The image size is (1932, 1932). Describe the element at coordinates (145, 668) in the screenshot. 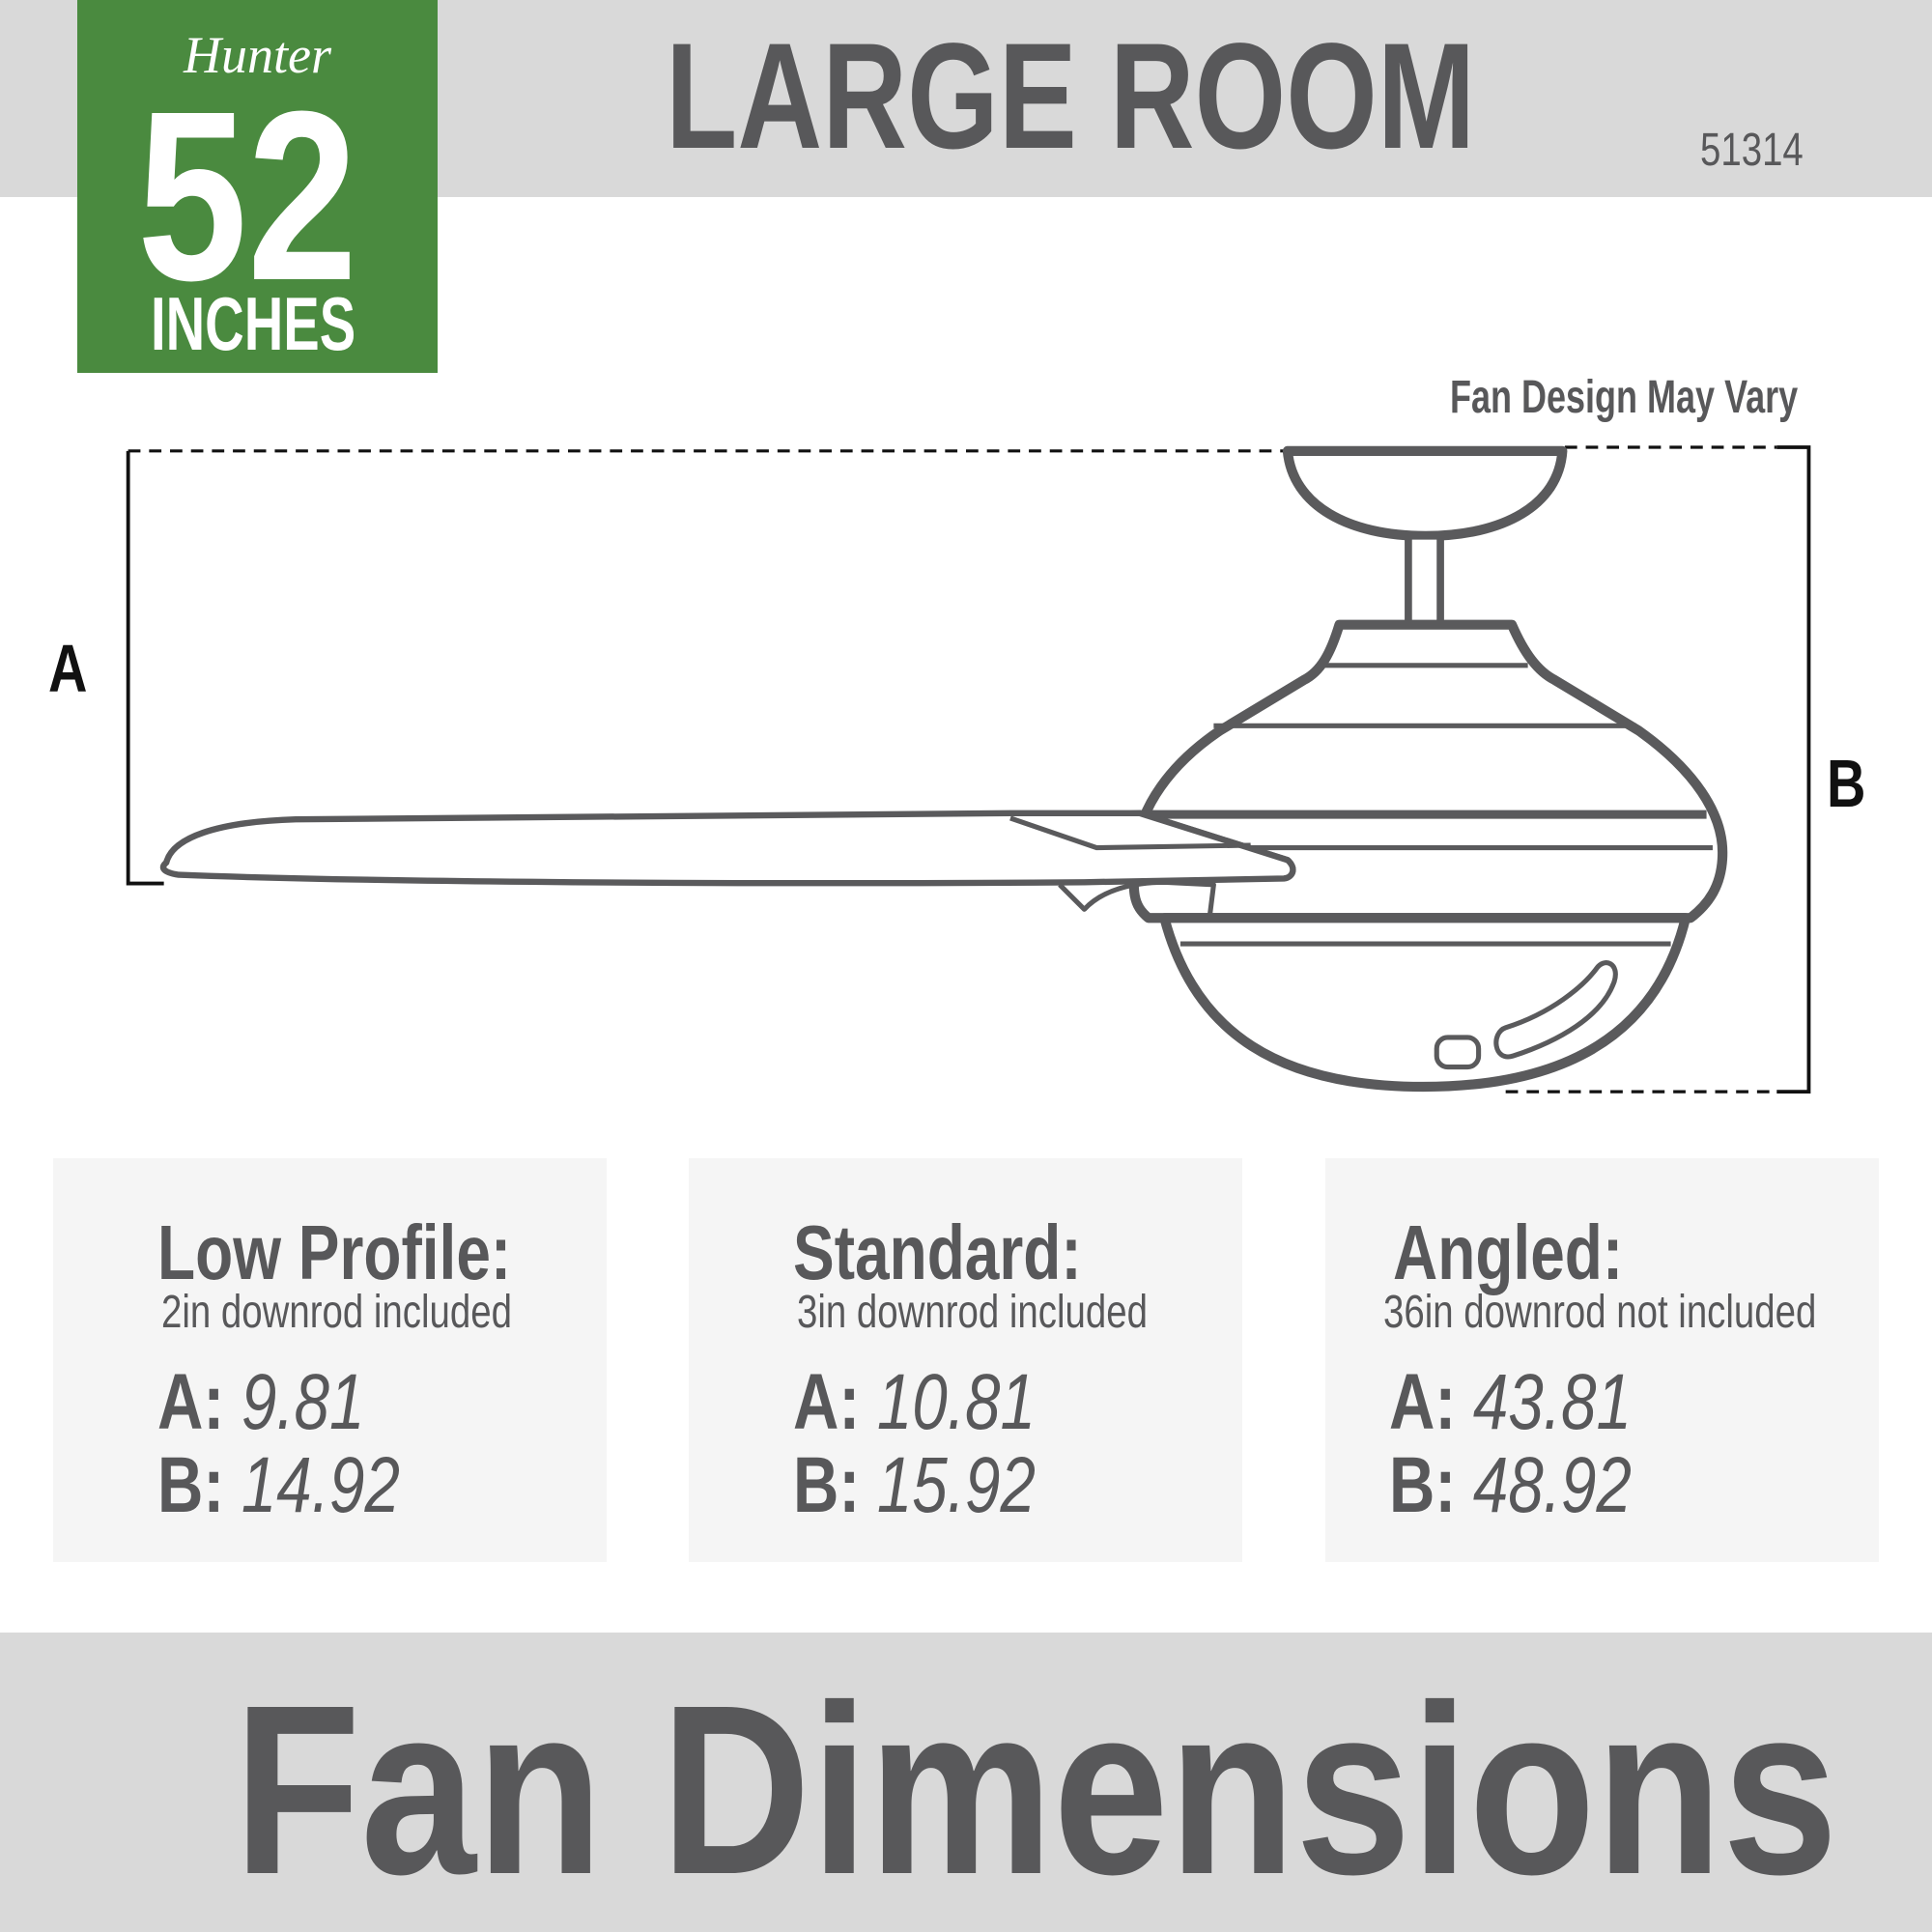

I see `bracket-a` at that location.